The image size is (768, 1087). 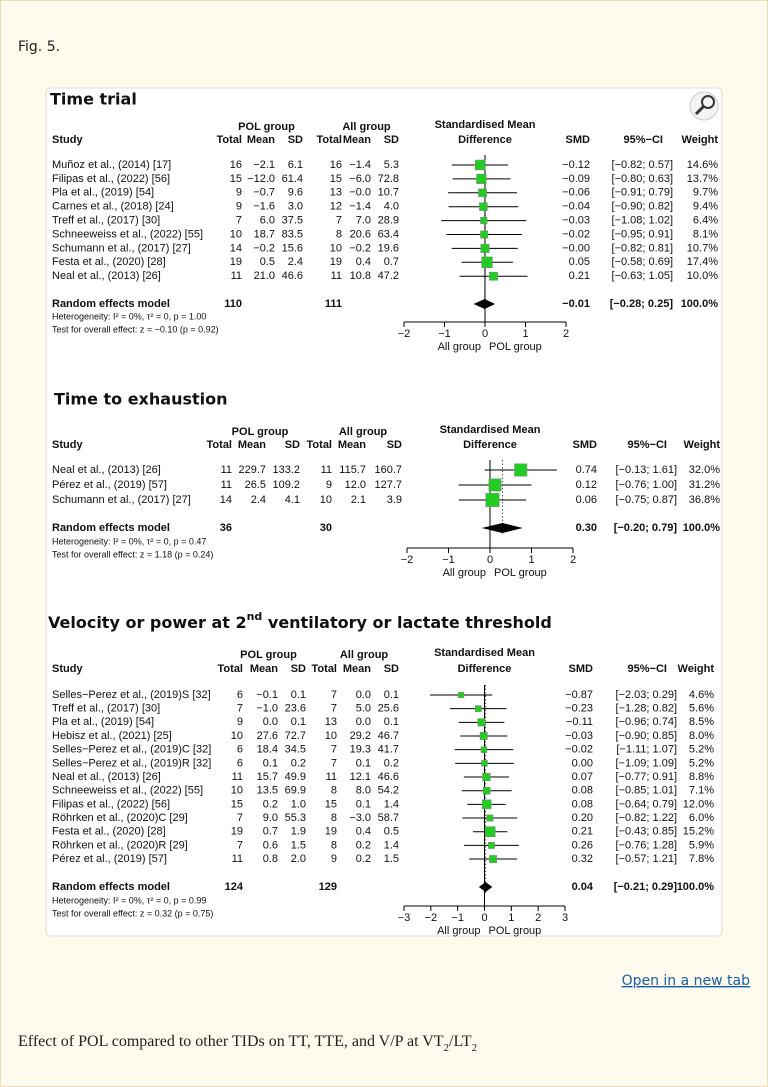 What do you see at coordinates (286, 485) in the screenshot?
I see `table-cell: 109.2` at bounding box center [286, 485].